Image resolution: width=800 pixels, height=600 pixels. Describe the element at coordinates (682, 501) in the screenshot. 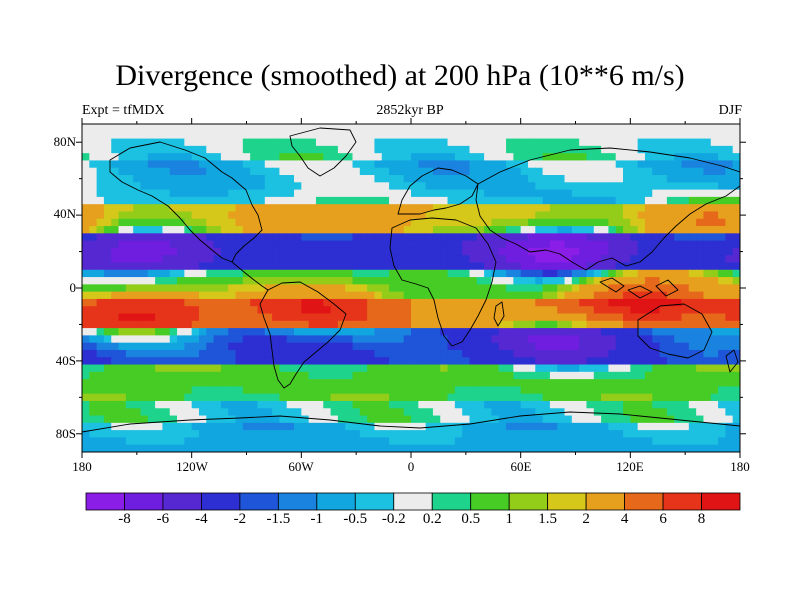

I see `colorbar-swatch` at that location.